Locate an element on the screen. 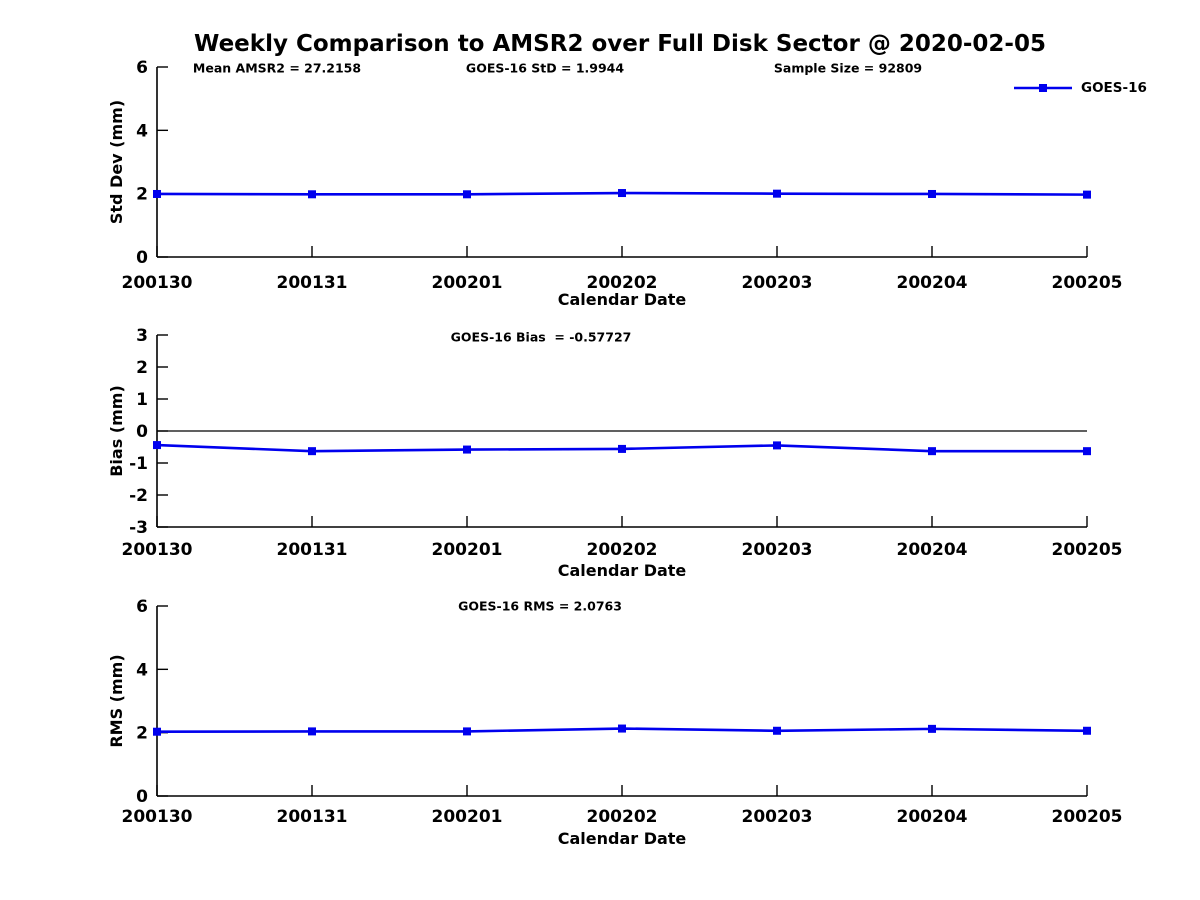 This screenshot has width=1200, height=900. y-tick-label: -3 is located at coordinates (138, 528).